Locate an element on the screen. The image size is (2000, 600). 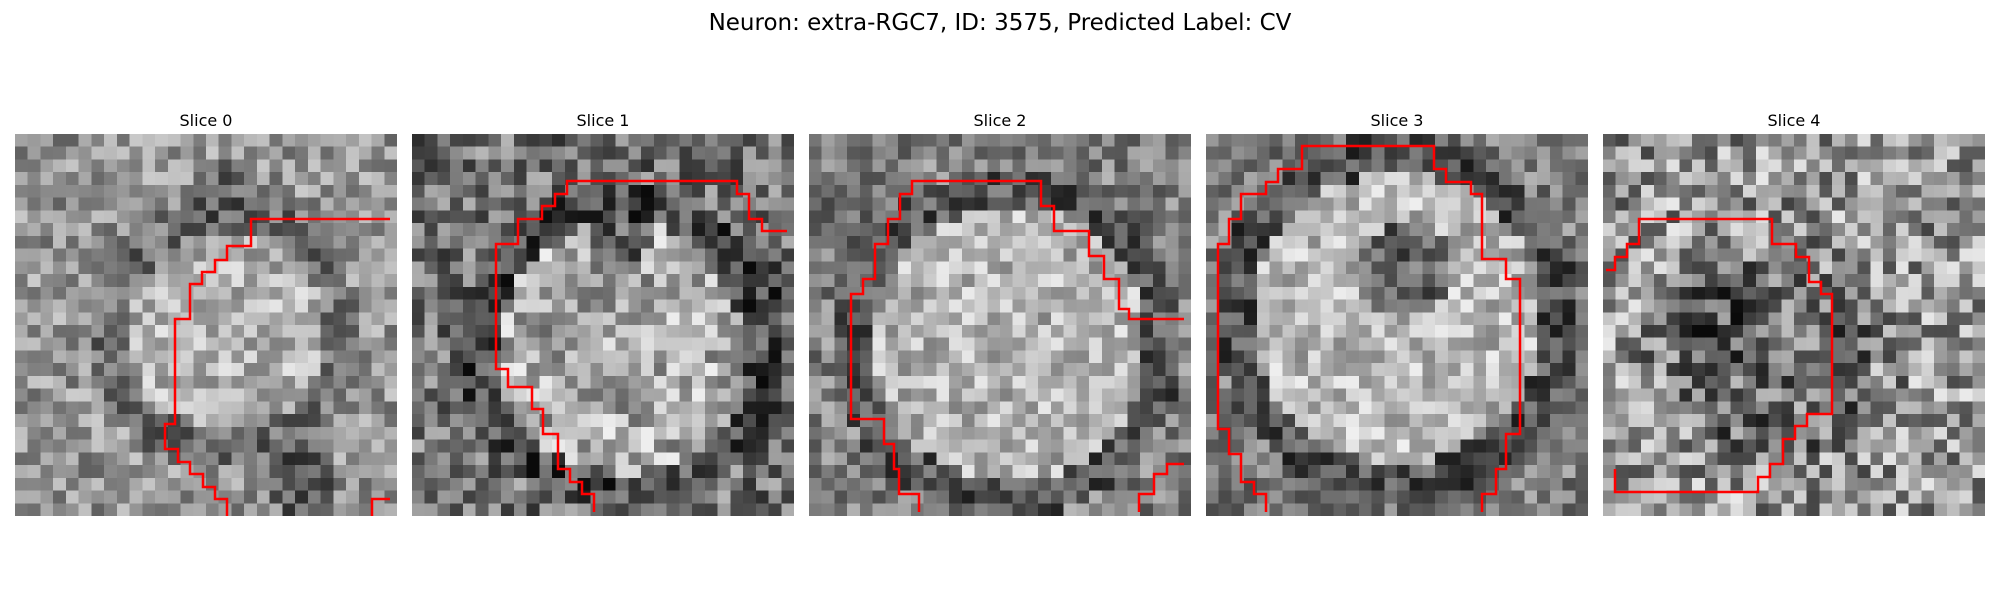
slice-title-0: Slice 0 is located at coordinates (206, 121).